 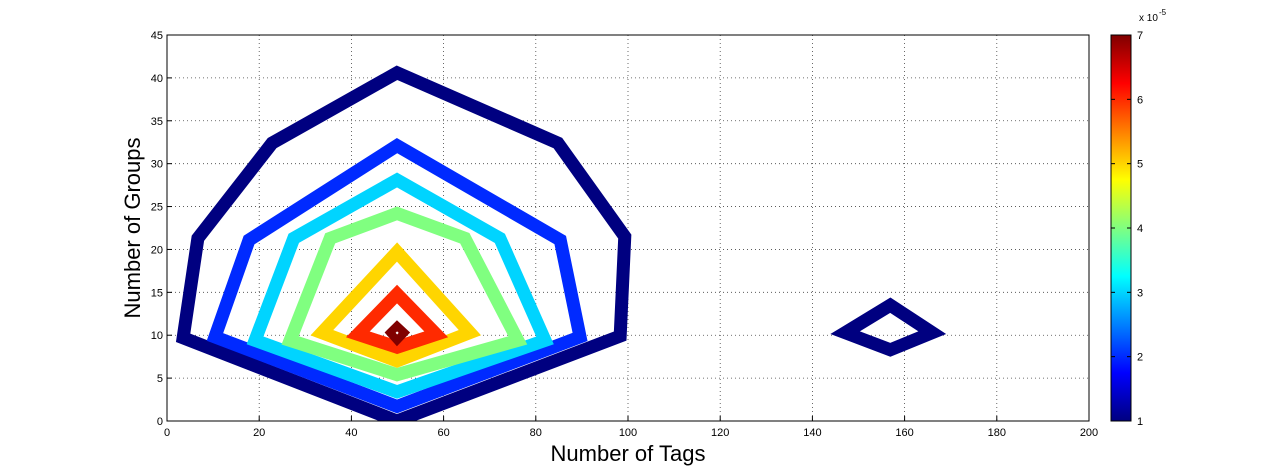 I want to click on x-tick-label: 60, so click(x=443, y=433).